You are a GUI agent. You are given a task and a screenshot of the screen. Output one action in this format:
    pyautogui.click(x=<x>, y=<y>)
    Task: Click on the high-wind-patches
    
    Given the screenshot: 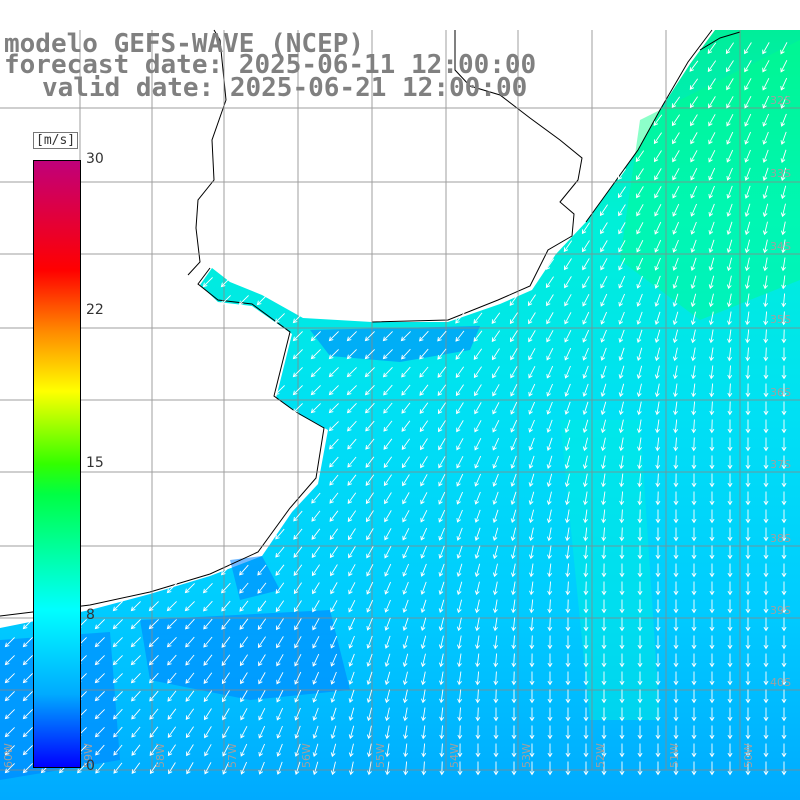 What is the action you would take?
    pyautogui.click(x=710, y=180)
    